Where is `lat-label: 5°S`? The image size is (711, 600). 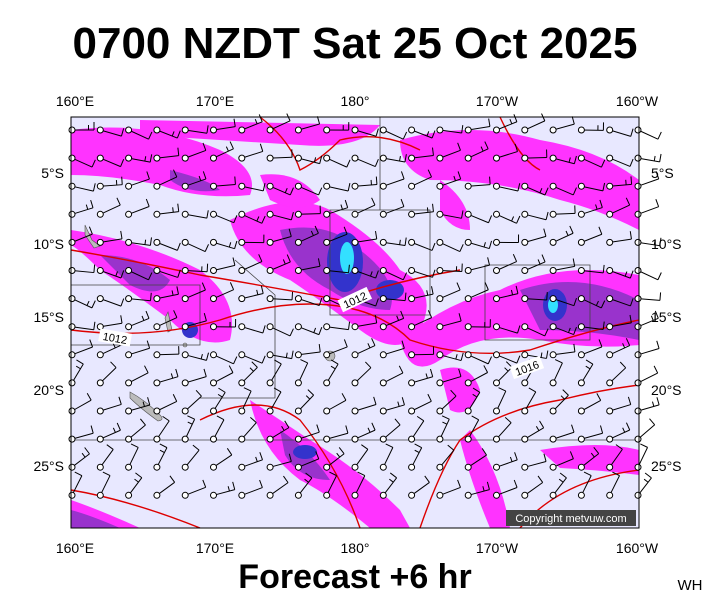 lat-label: 5°S is located at coordinates (52, 173).